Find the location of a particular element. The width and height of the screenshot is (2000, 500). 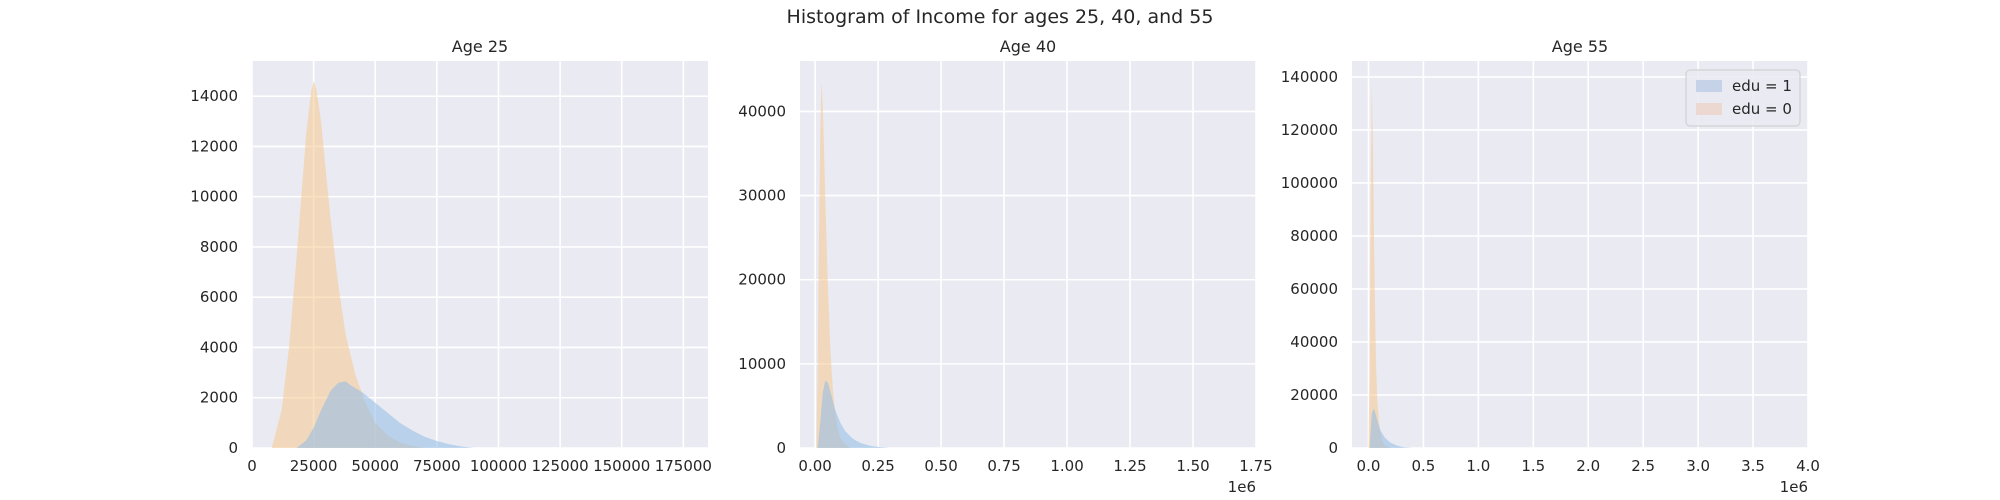

x-tick-label: 1.25 is located at coordinates (1129, 466).